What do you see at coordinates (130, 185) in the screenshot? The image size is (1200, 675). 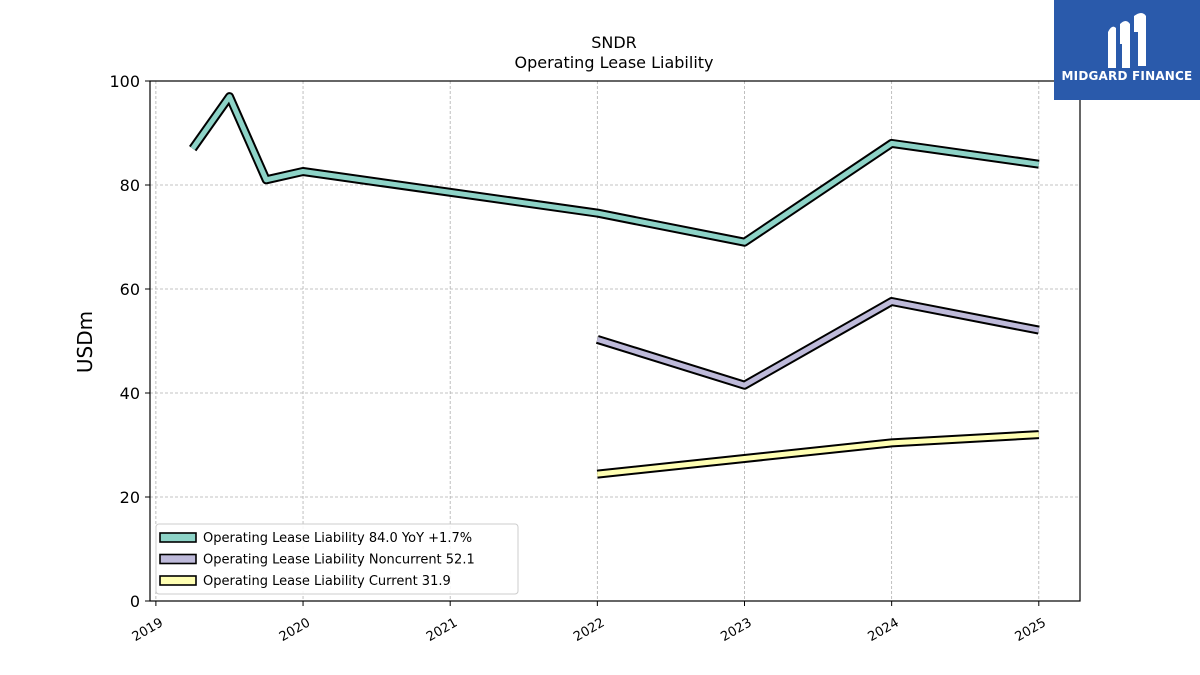 I see `y-tick-label: 80` at bounding box center [130, 185].